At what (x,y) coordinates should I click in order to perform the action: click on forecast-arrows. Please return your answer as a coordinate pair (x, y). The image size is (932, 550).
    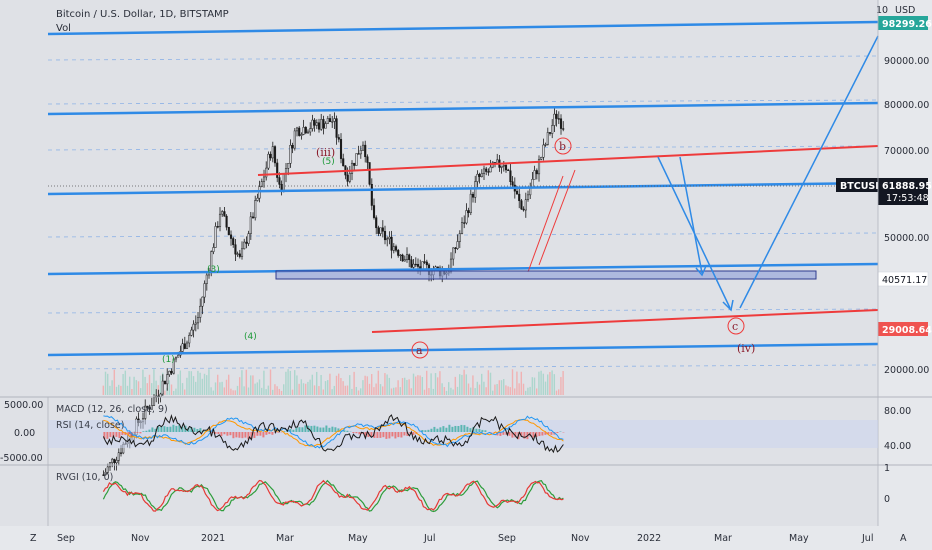
    Looking at the image, I should click on (768, 173).